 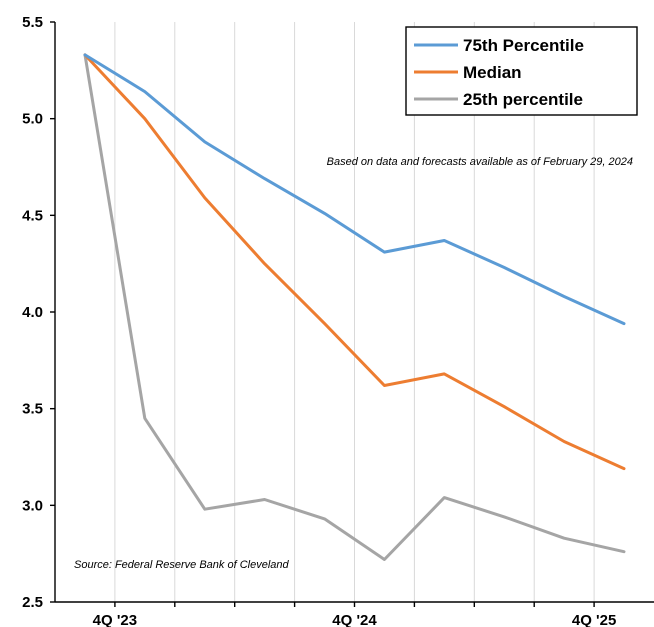 What do you see at coordinates (115, 619) in the screenshot?
I see `x-tick-label: 4Q '23` at bounding box center [115, 619].